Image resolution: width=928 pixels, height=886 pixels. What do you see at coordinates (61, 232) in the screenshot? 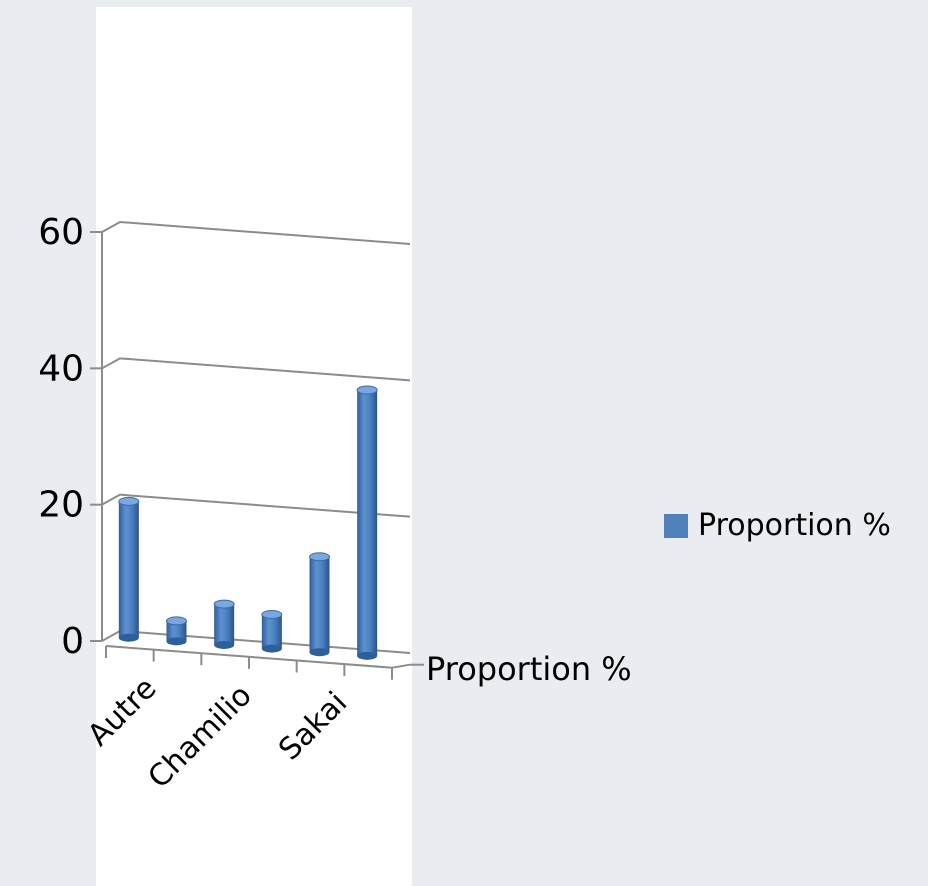
I see `y-tick-label: 60` at bounding box center [61, 232].